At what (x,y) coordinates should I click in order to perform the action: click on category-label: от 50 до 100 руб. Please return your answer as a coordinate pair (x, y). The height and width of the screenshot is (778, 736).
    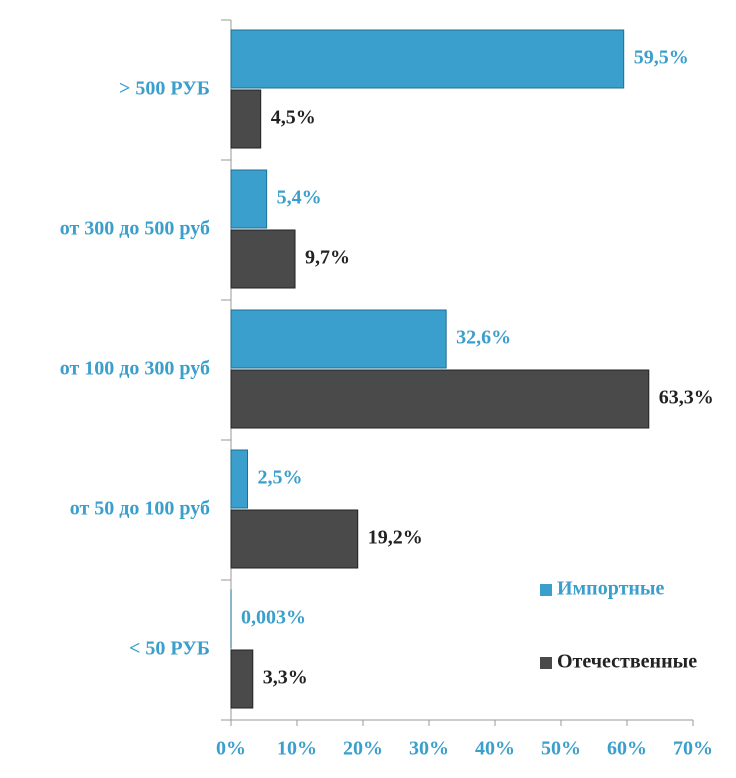
    Looking at the image, I should click on (140, 509).